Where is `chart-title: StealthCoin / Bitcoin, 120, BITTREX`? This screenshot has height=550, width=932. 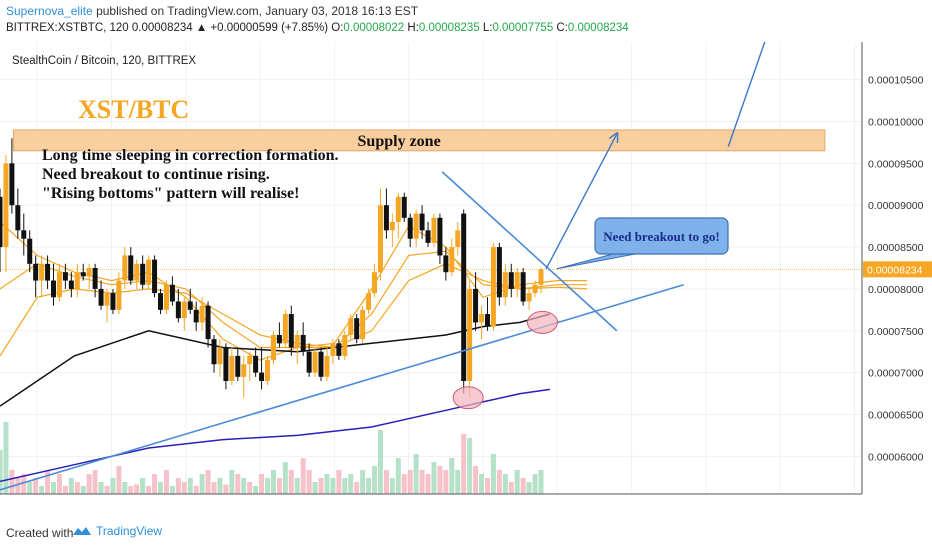 chart-title: StealthCoin / Bitcoin, 120, BITTREX is located at coordinates (104, 61).